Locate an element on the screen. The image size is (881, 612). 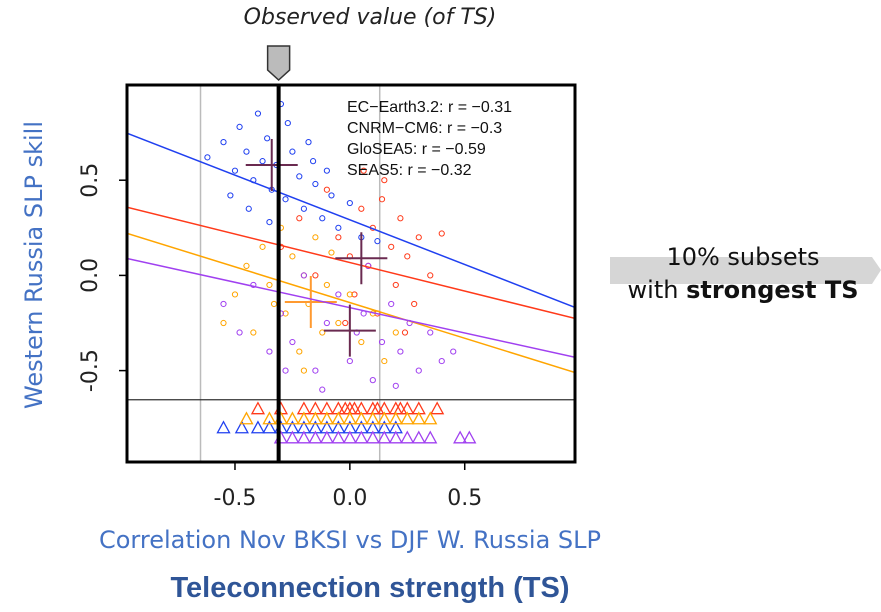
arrow-shape is located at coordinates (745, 270).